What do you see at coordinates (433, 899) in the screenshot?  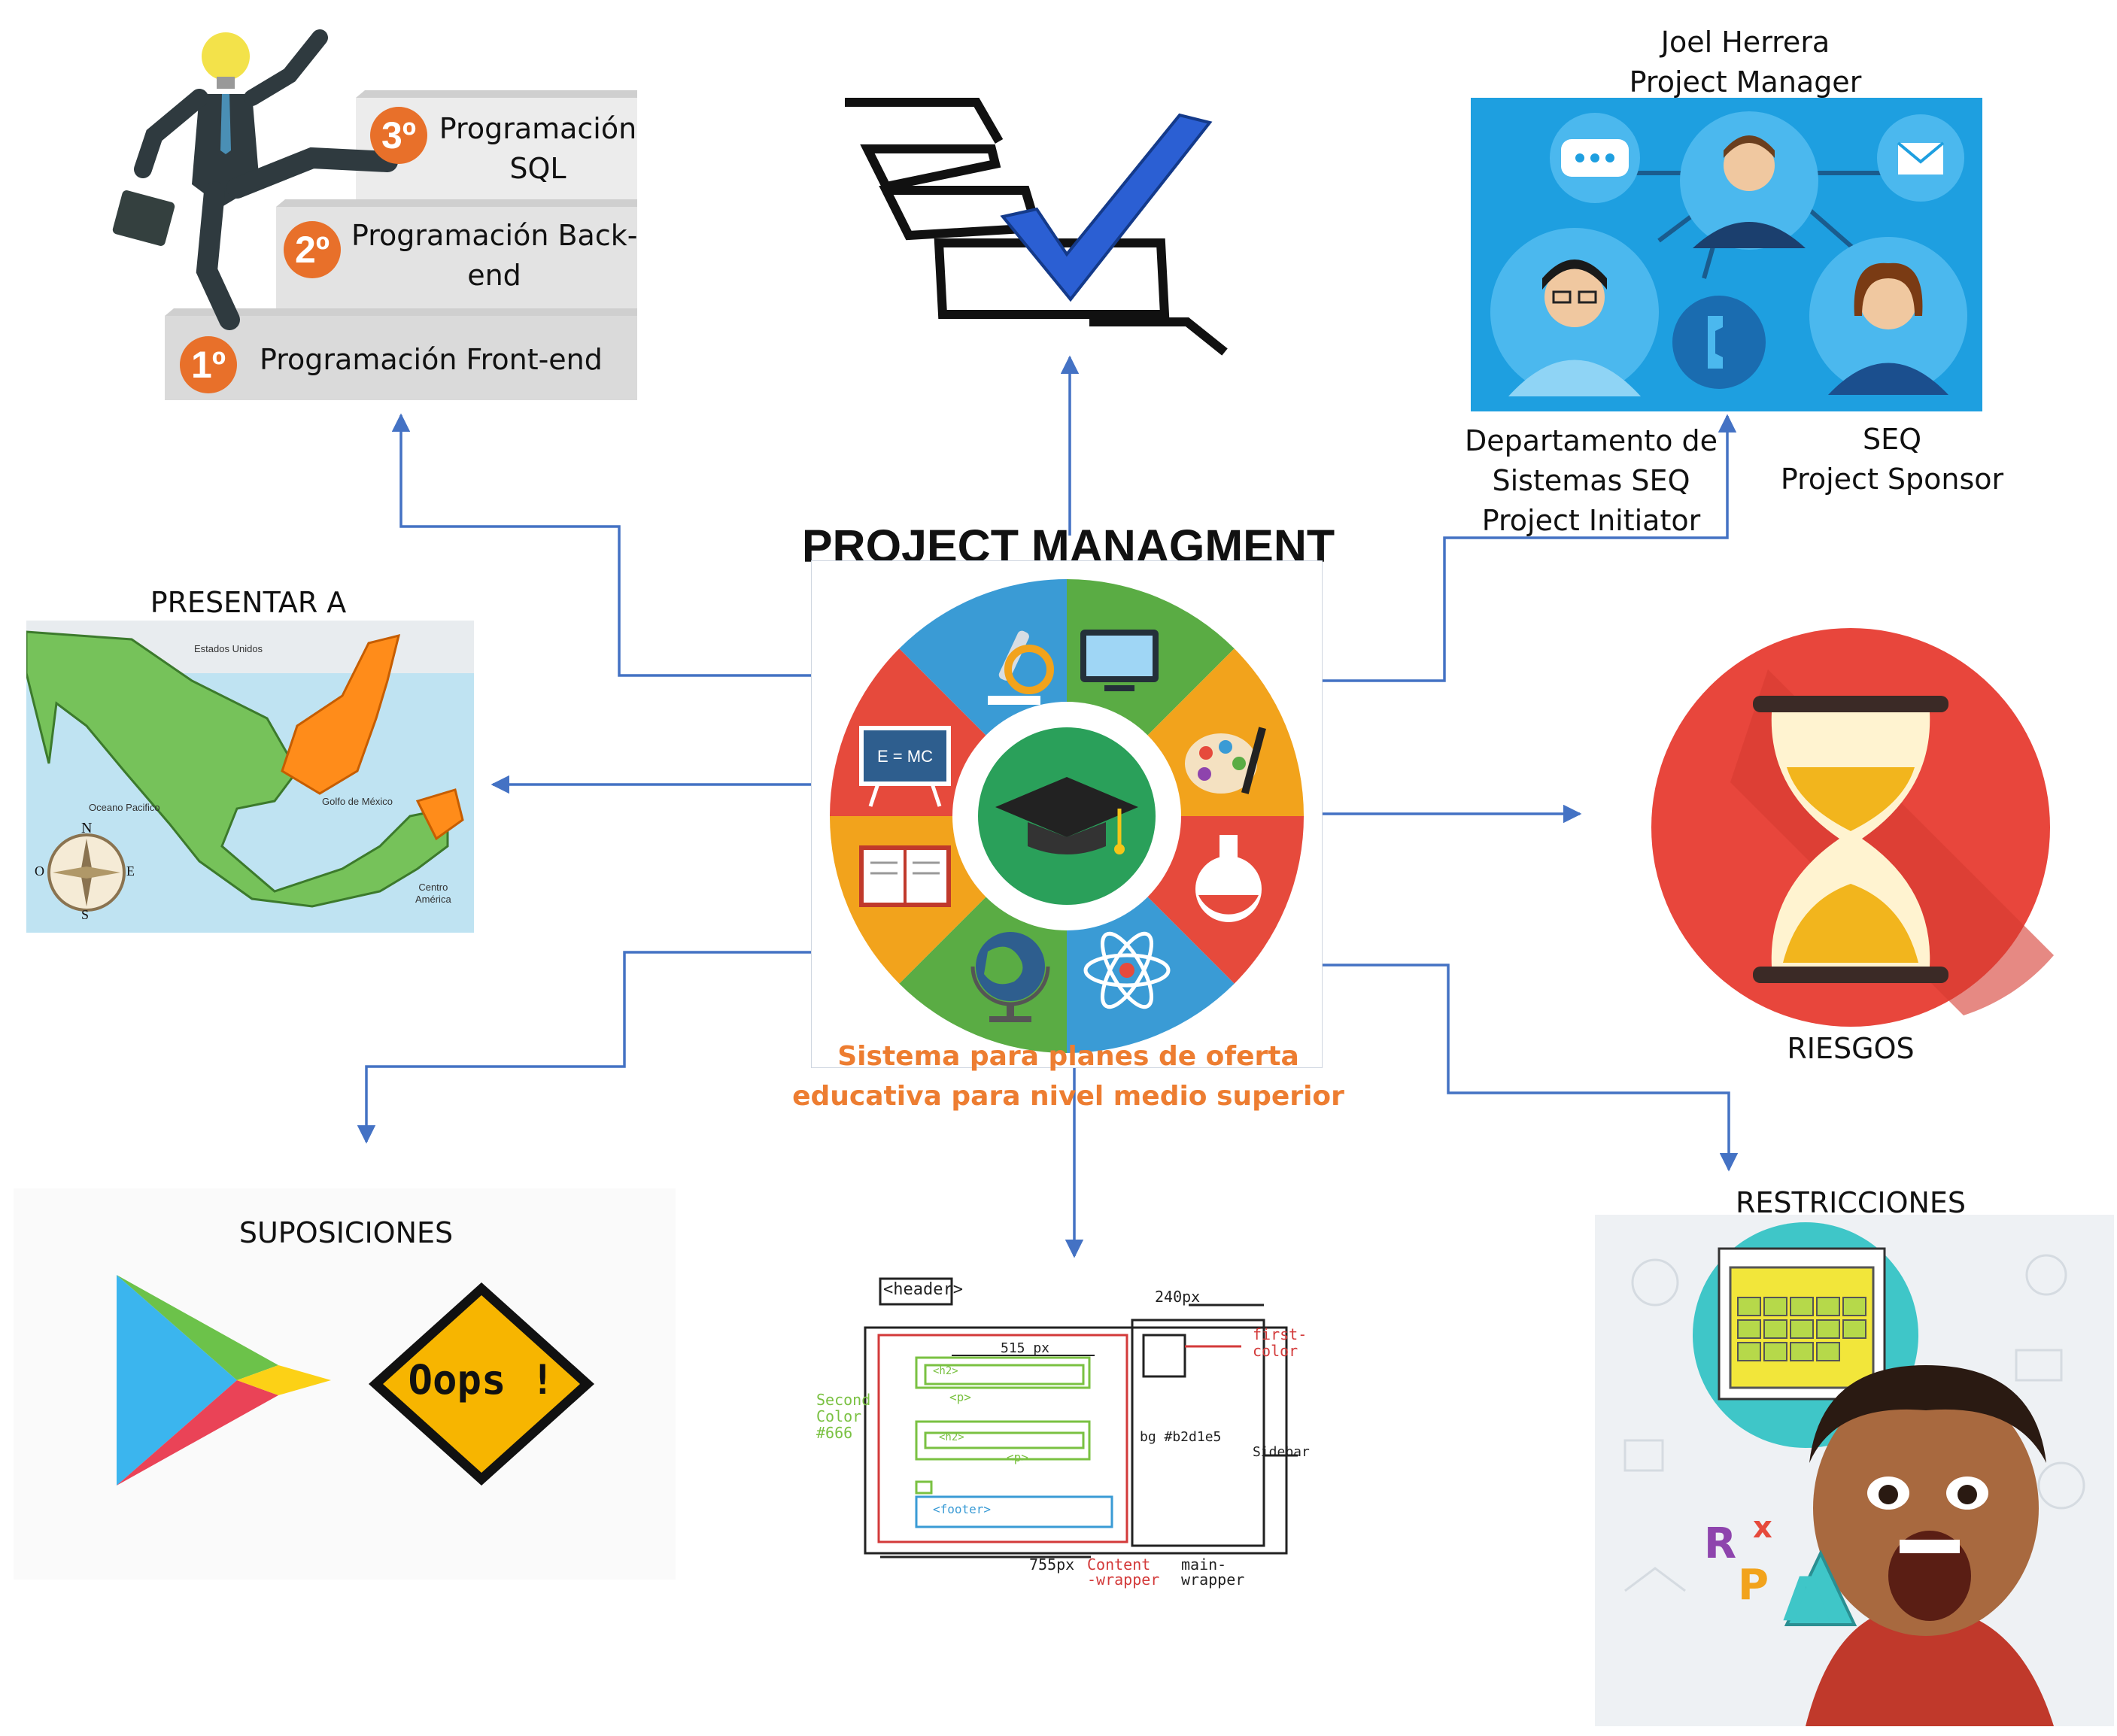 I see `map-label-central-2: América` at bounding box center [433, 899].